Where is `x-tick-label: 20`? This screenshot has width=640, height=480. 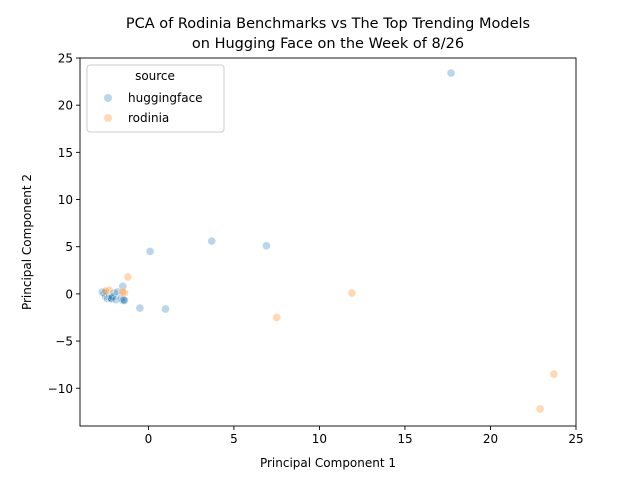
x-tick-label: 20 is located at coordinates (490, 439).